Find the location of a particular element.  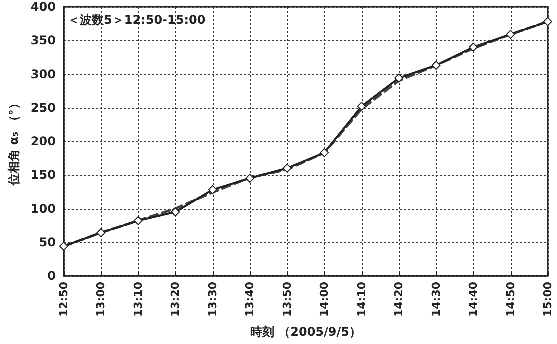

y-axis-title: 位相角 α₅ （°） is located at coordinates (14, 142).